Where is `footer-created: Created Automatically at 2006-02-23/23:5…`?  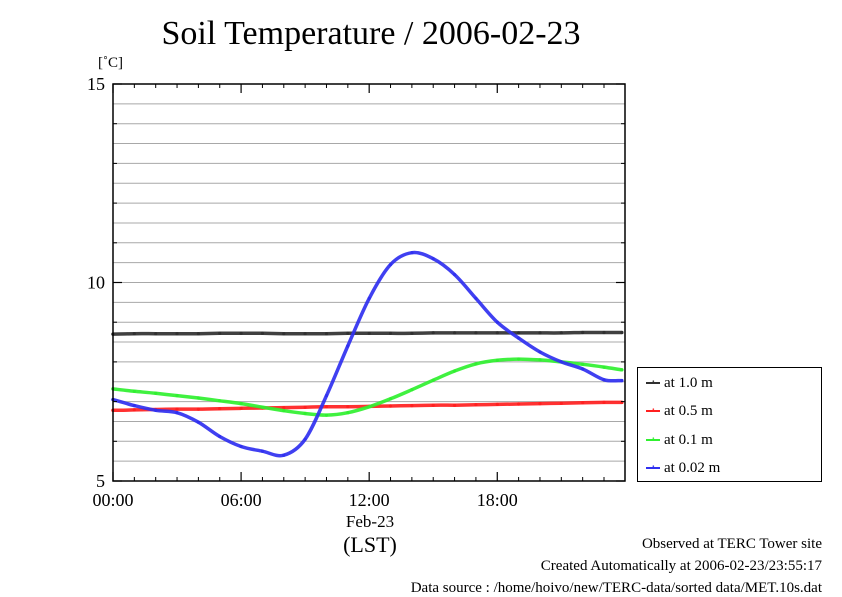 footer-created: Created Automatically at 2006-02-23/23:5… is located at coordinates (681, 566).